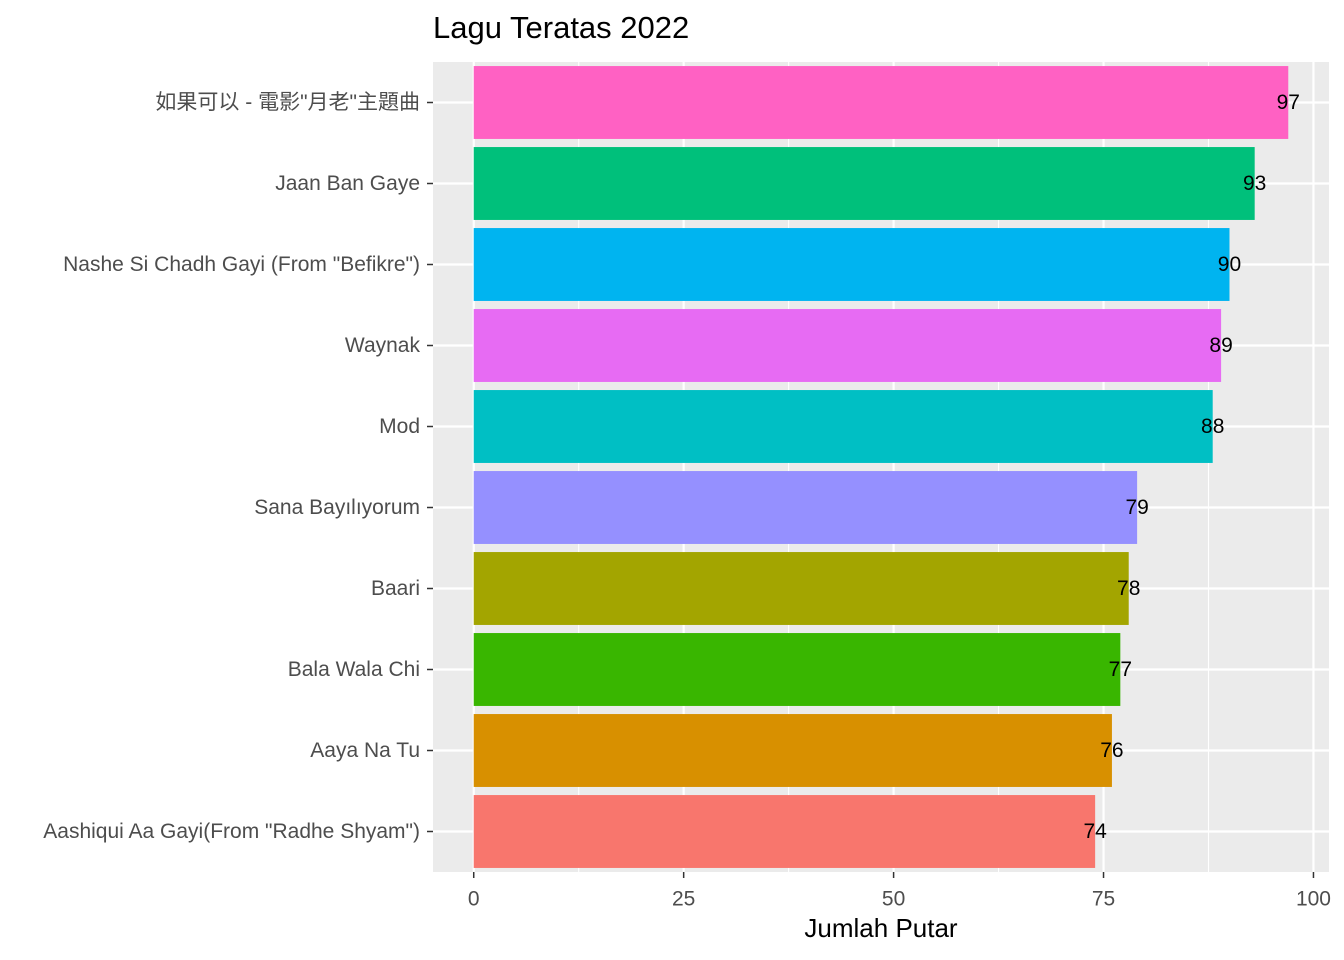 Image resolution: width=1344 pixels, height=960 pixels. I want to click on y-tick-label: Aaya Na Tu, so click(365, 750).